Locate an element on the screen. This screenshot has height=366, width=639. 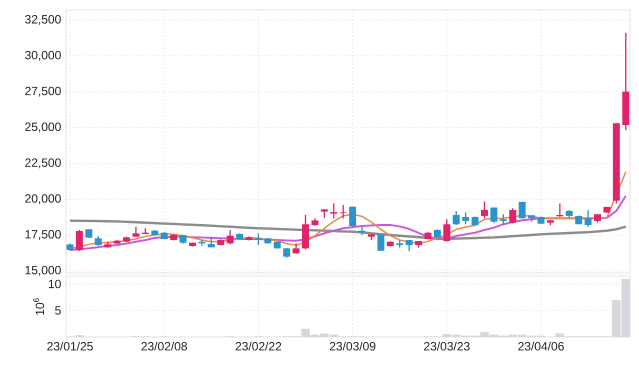
y-tick-label: 10 is located at coordinates (54, 284).